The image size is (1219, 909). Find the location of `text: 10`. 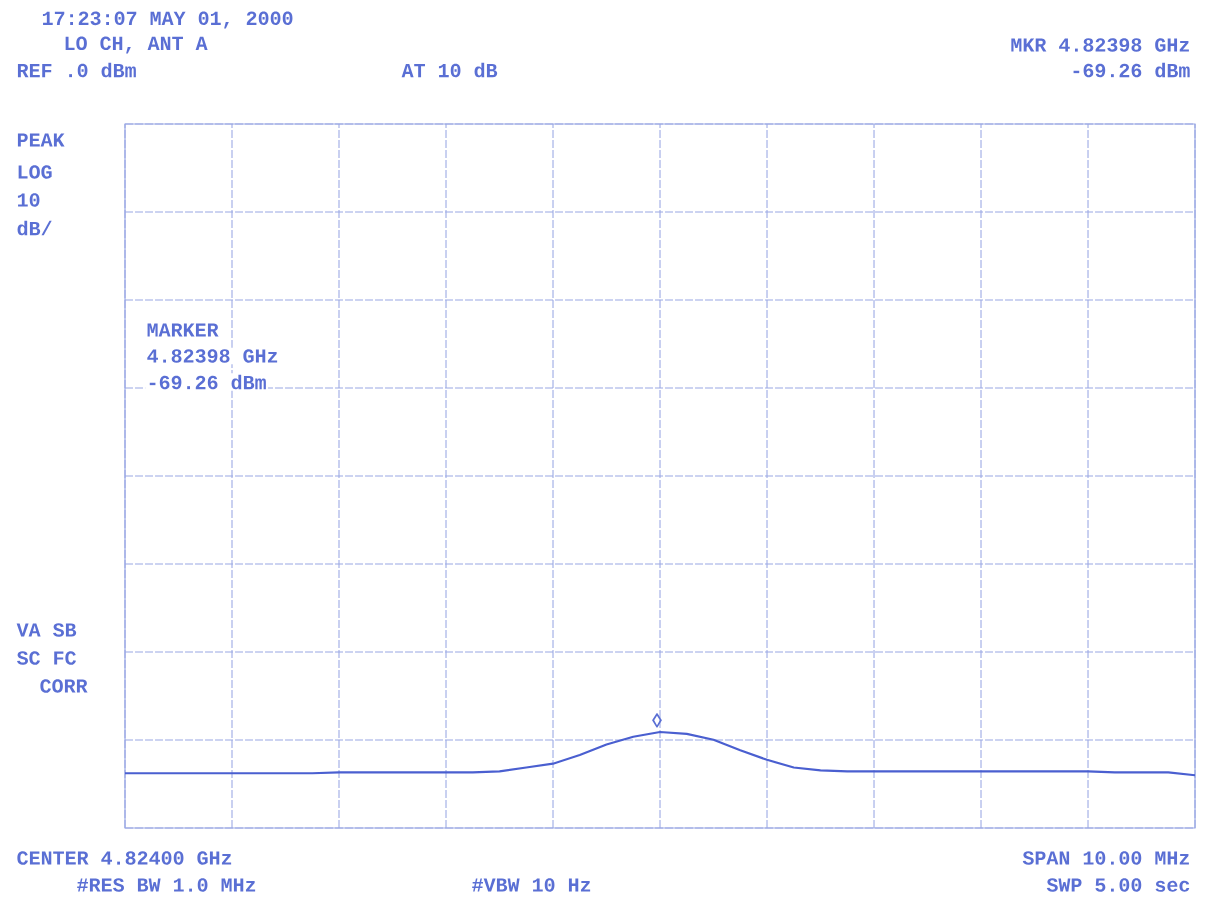

text: 10 is located at coordinates (28, 200).